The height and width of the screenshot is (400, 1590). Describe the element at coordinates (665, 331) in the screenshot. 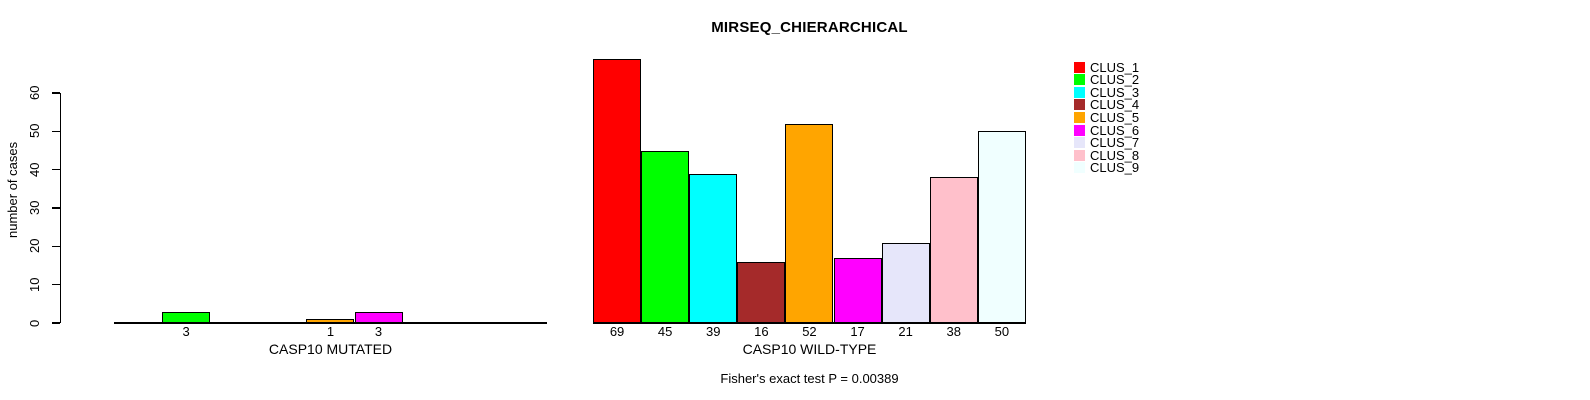

I see `bar-value-label: 45` at that location.